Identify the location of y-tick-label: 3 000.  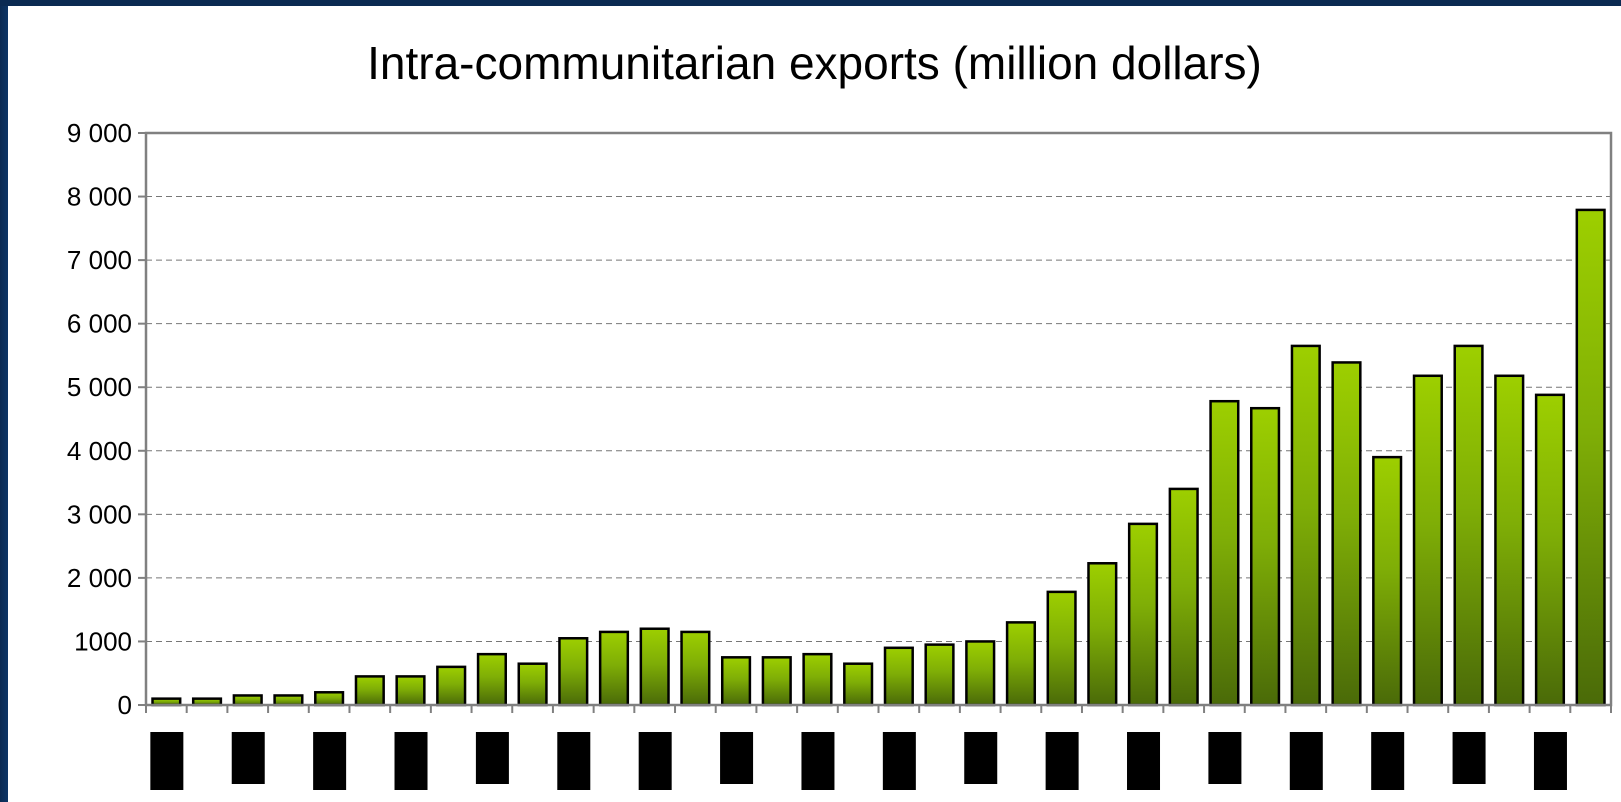
(99, 514).